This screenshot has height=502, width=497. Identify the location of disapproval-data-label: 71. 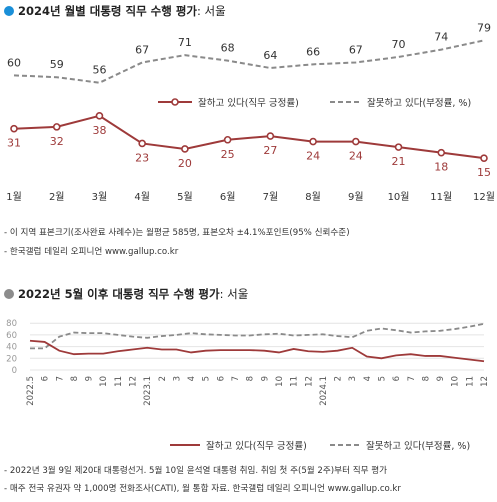
(185, 42).